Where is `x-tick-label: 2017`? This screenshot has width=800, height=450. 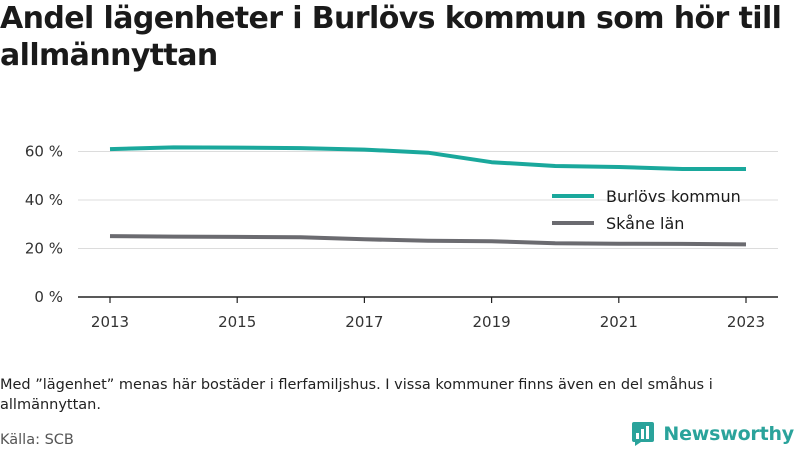 x-tick-label: 2017 is located at coordinates (364, 322).